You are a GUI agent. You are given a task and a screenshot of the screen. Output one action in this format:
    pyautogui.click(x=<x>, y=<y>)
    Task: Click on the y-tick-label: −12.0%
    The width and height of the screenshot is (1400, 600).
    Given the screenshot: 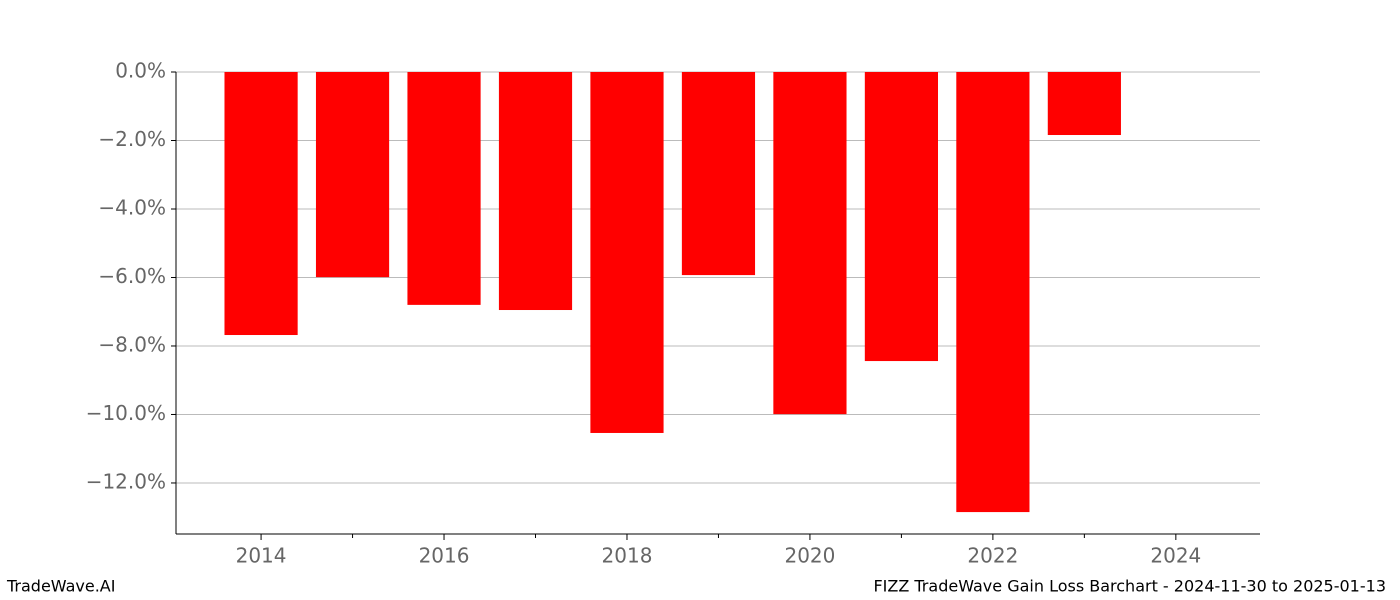 What is the action you would take?
    pyautogui.click(x=126, y=481)
    